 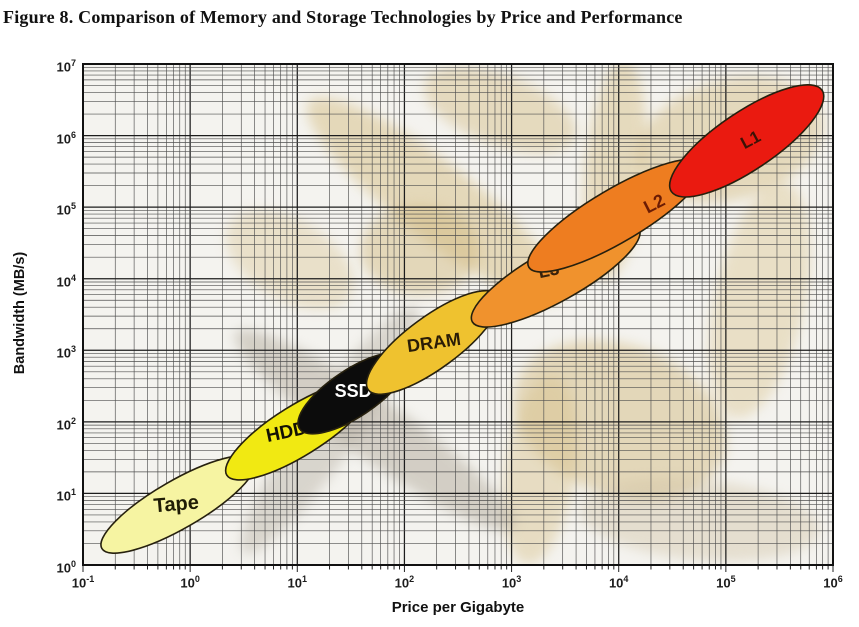 What do you see at coordinates (353, 391) in the screenshot?
I see `label-ssd: SSD` at bounding box center [353, 391].